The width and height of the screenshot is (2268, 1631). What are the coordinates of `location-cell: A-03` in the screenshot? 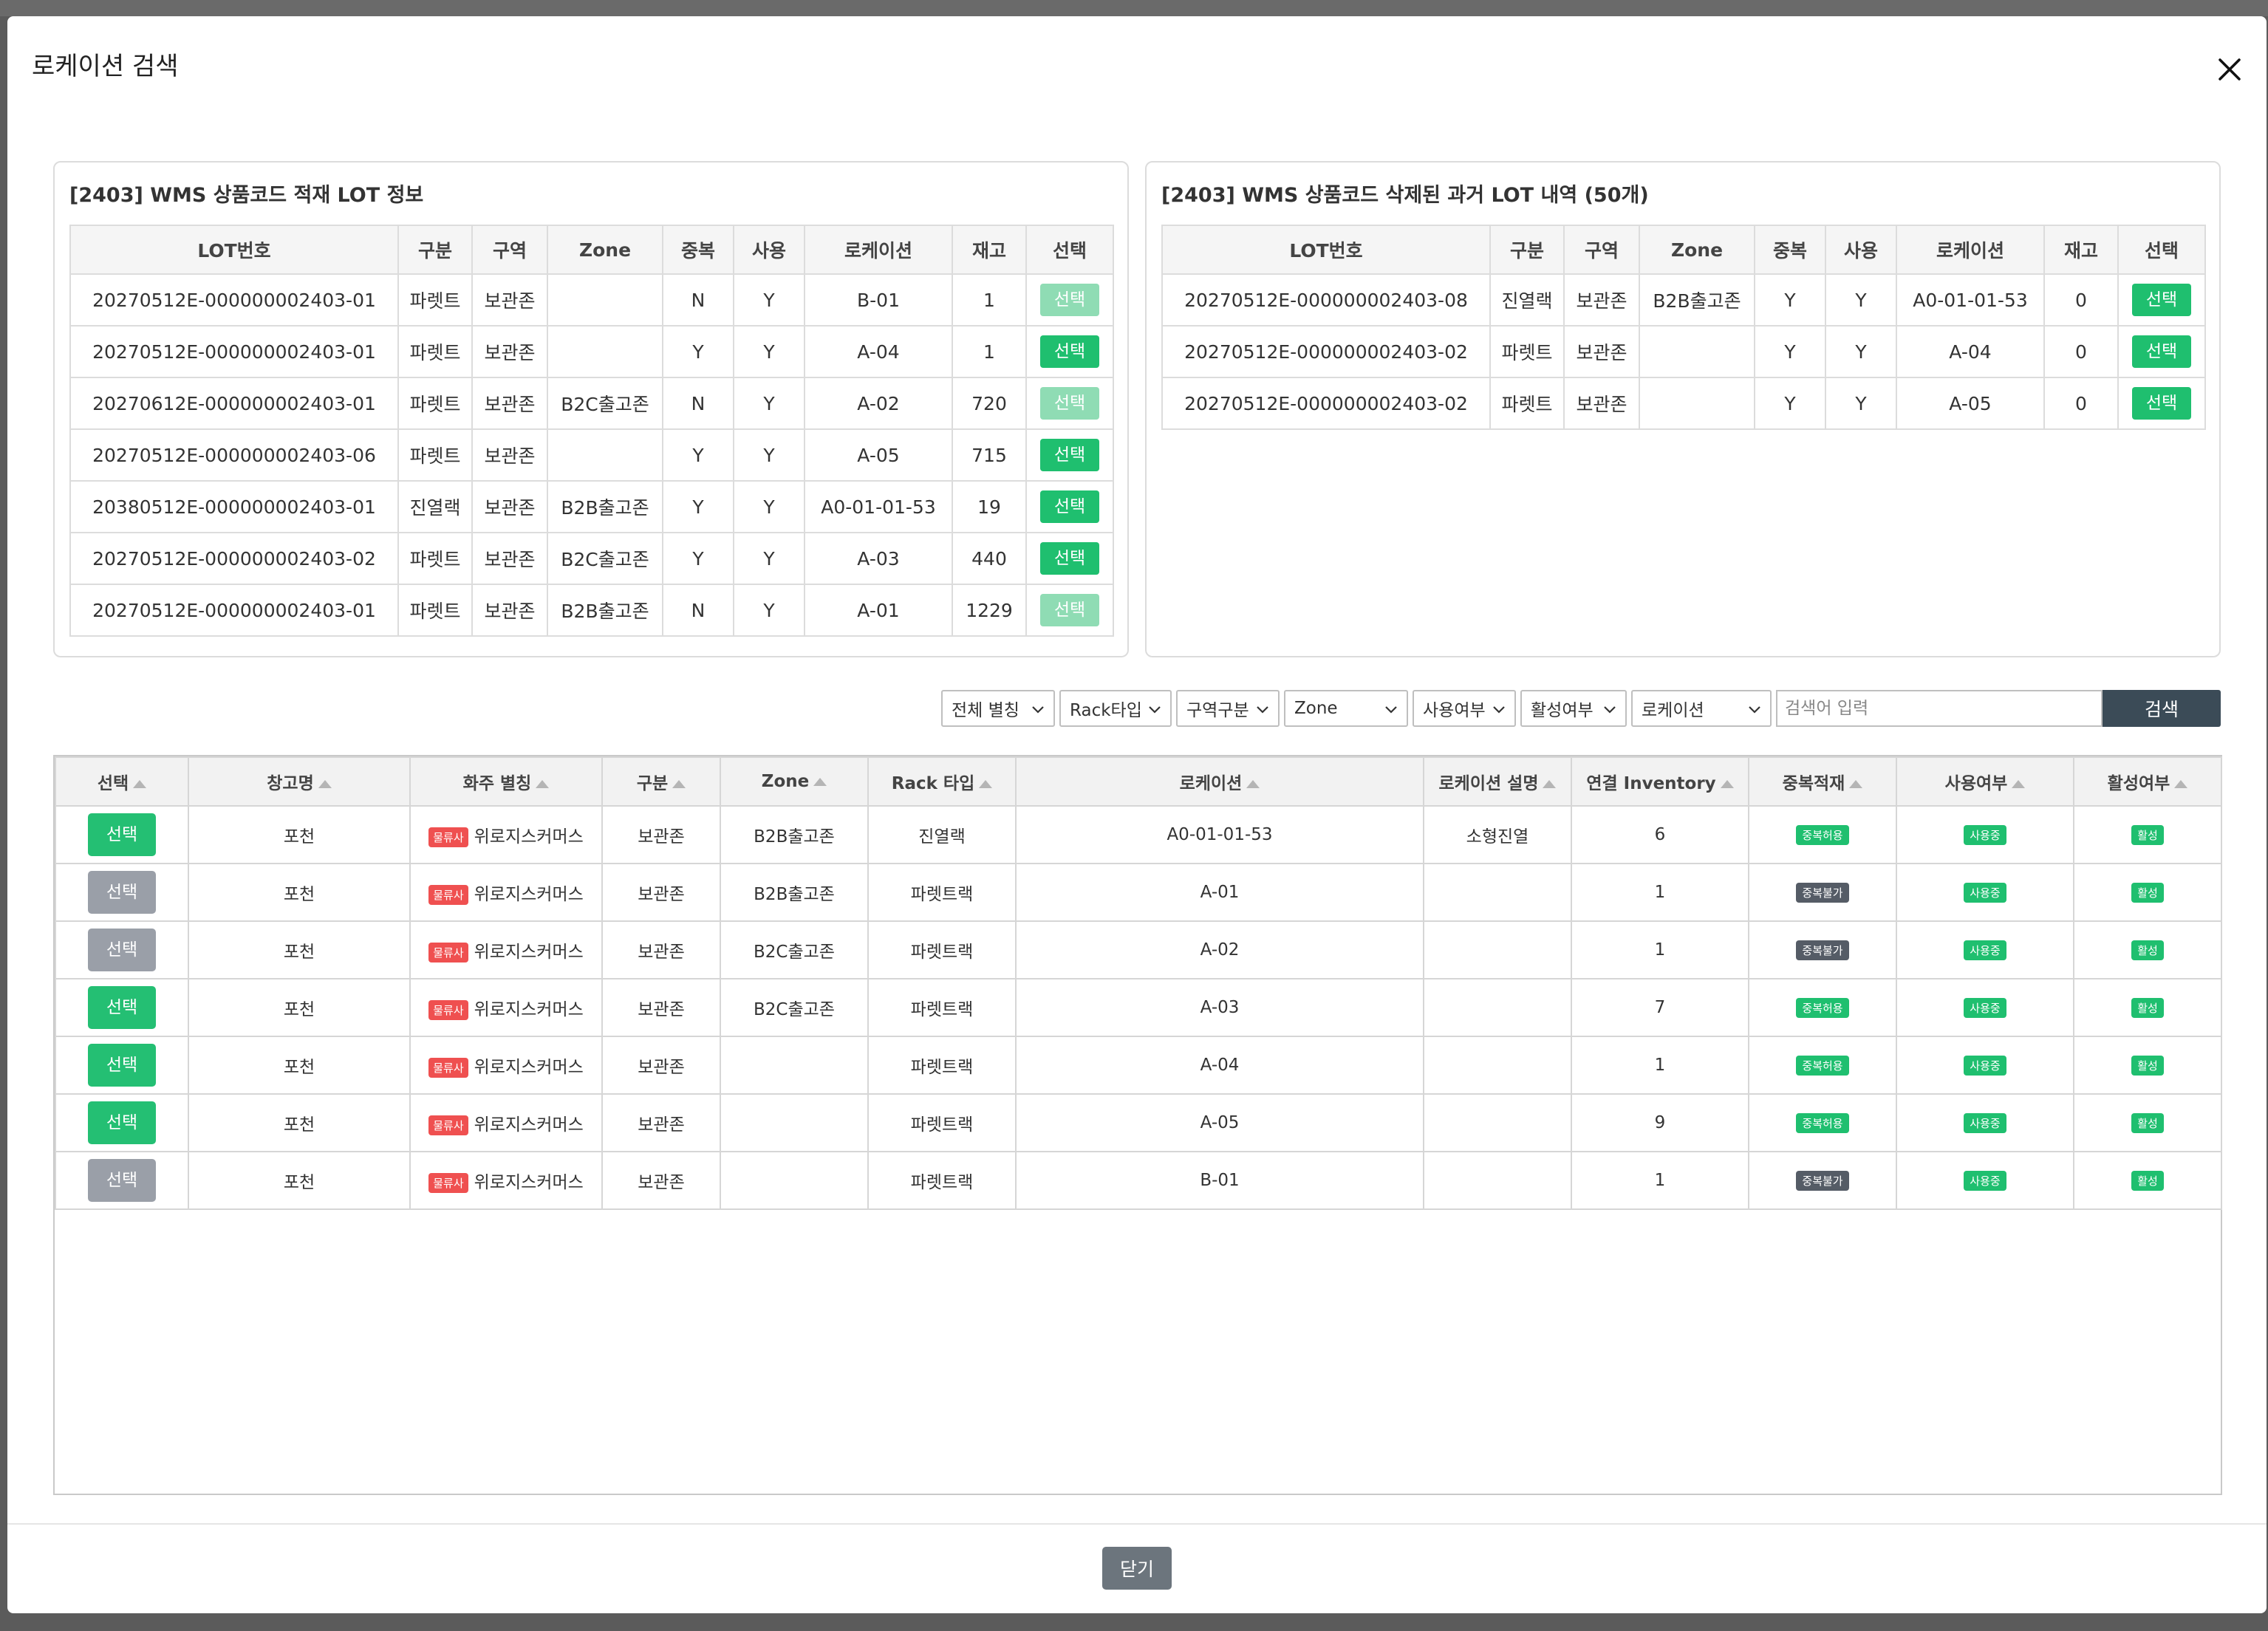 It's located at (1219, 1007).